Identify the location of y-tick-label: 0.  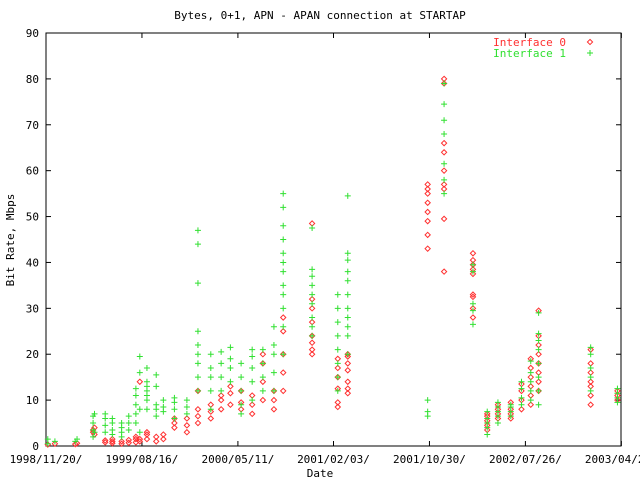
(35, 446).